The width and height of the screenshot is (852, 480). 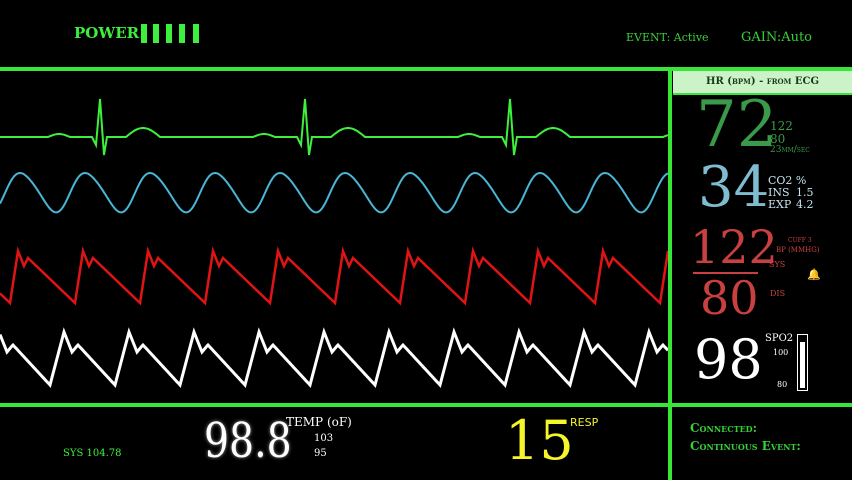 I want to click on temp-value: 98.8, so click(x=248, y=441).